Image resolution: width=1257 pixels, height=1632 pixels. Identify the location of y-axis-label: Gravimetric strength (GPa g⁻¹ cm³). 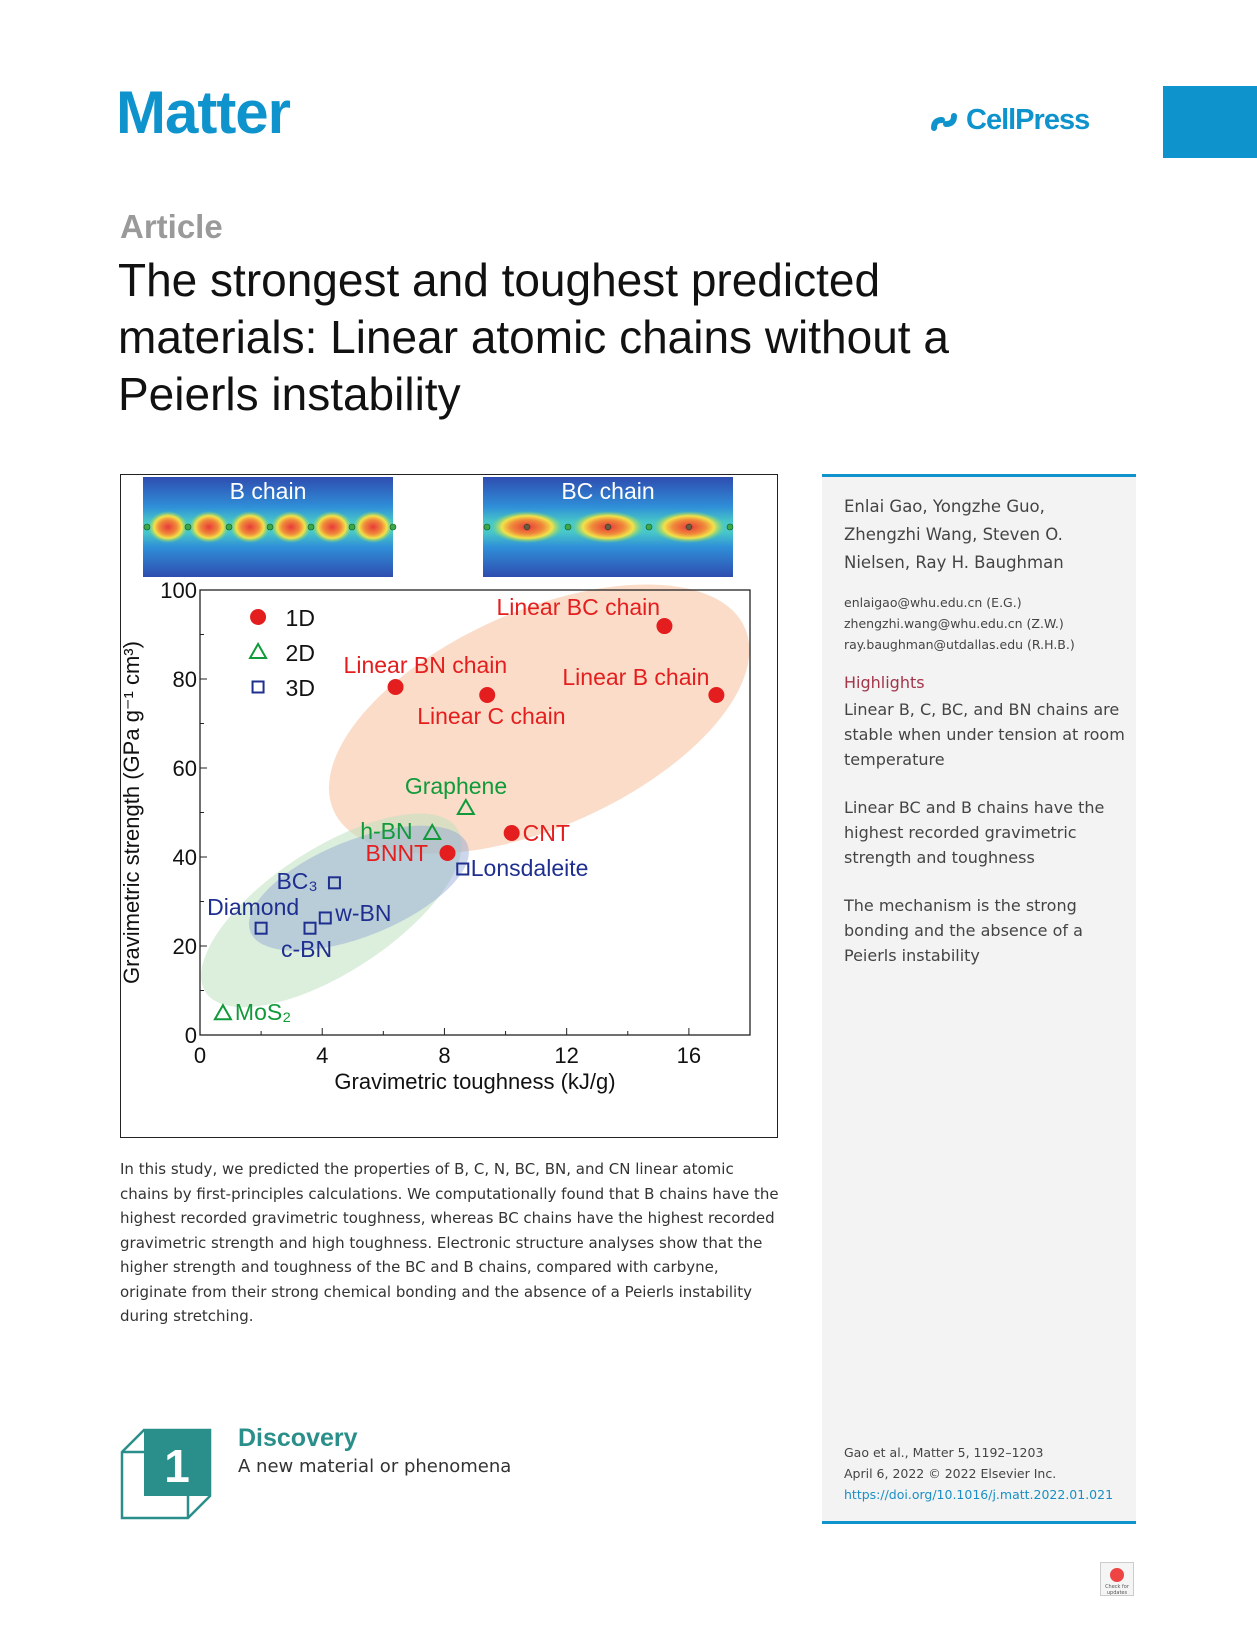
(132, 812).